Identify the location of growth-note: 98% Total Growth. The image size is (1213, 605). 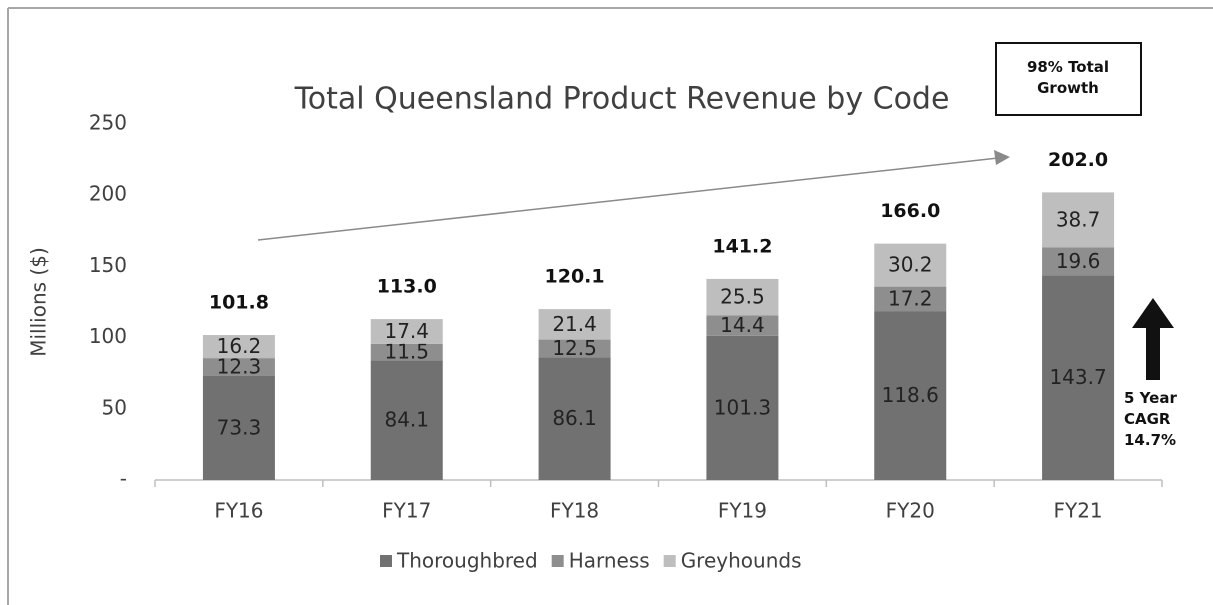
(1068, 77).